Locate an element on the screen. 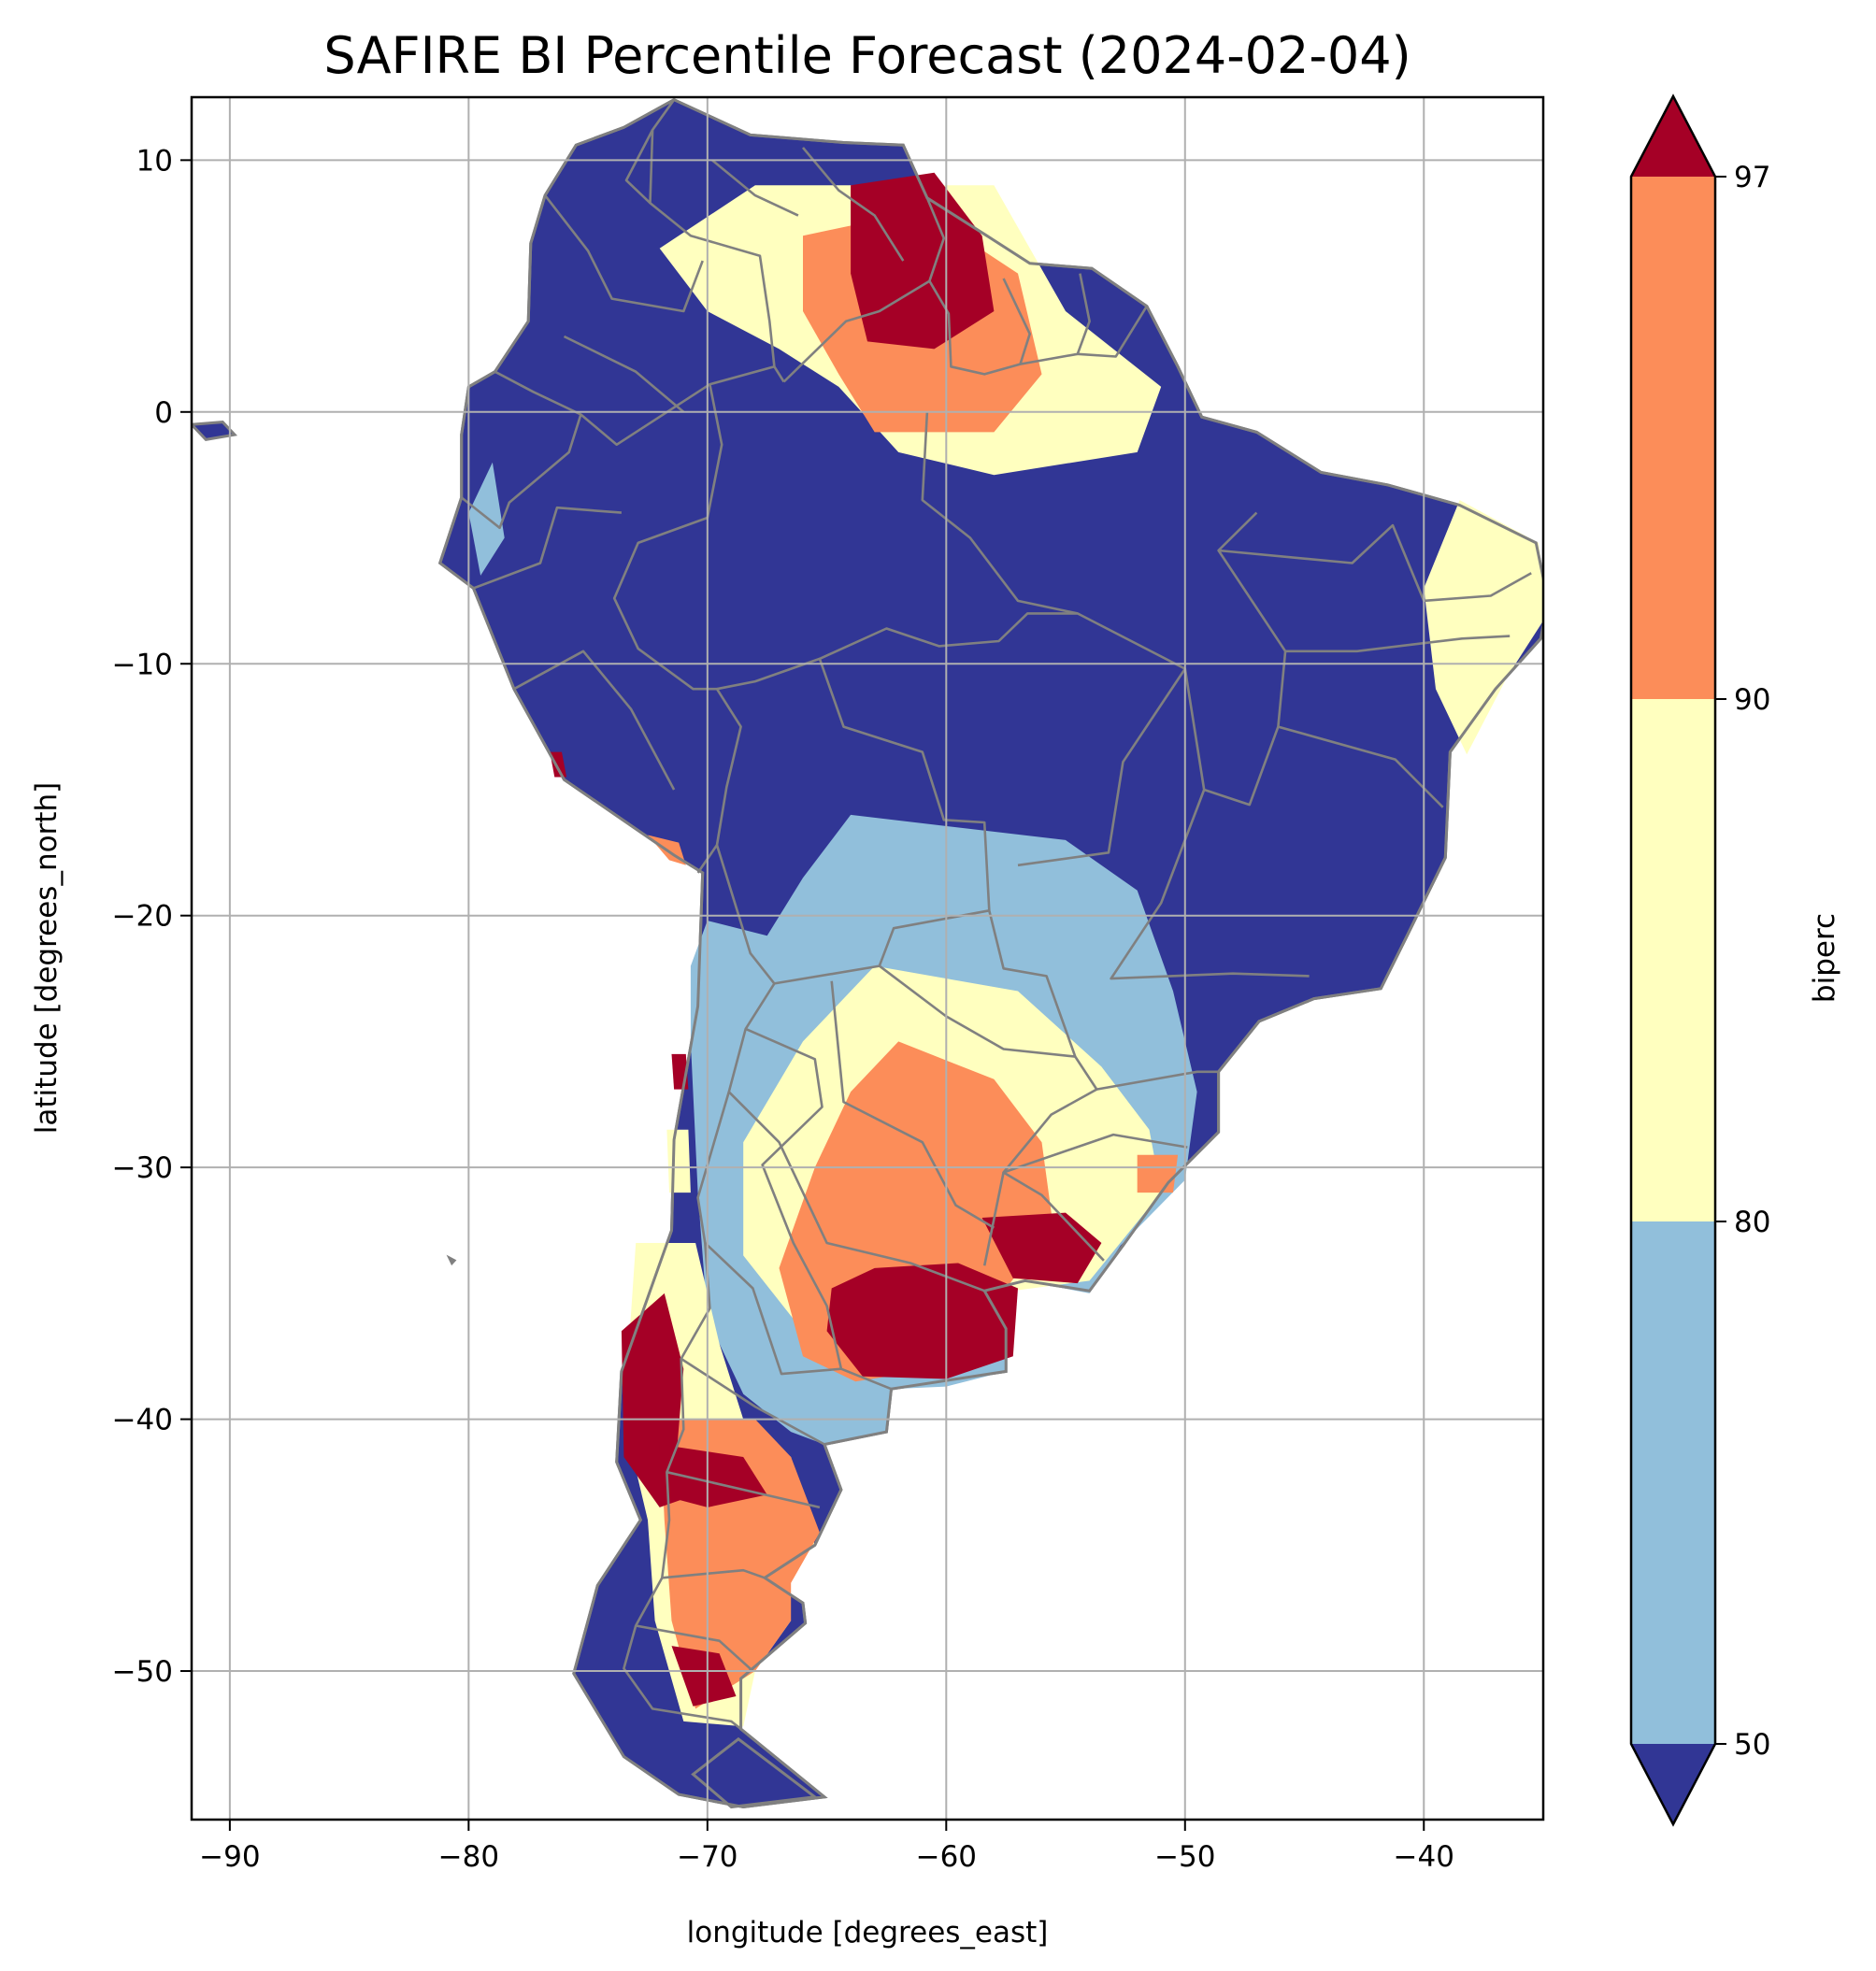  x-tick-label: −50 is located at coordinates (1185, 1857).